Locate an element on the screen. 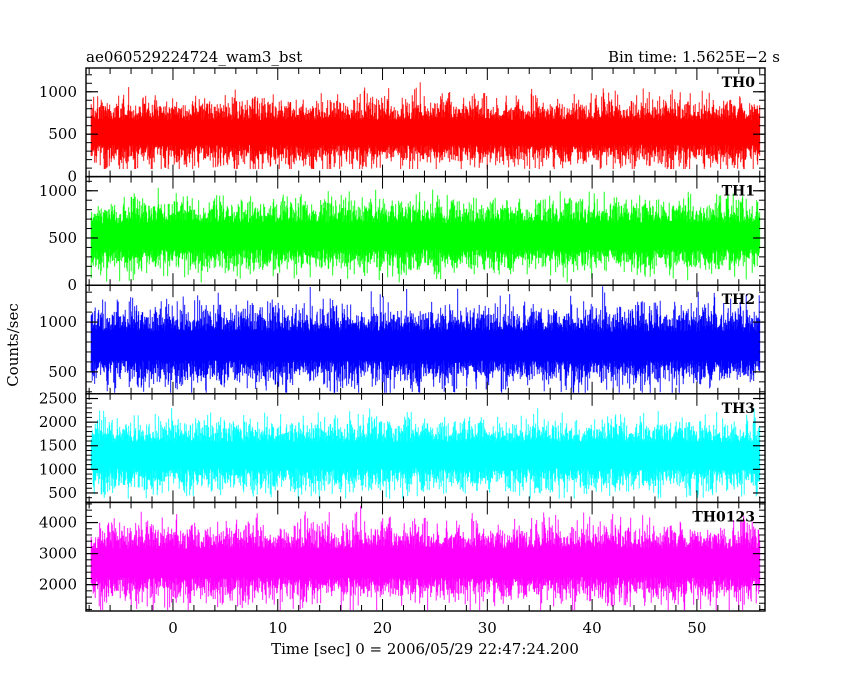  y-tick-label: 3000 is located at coordinates (58, 554).